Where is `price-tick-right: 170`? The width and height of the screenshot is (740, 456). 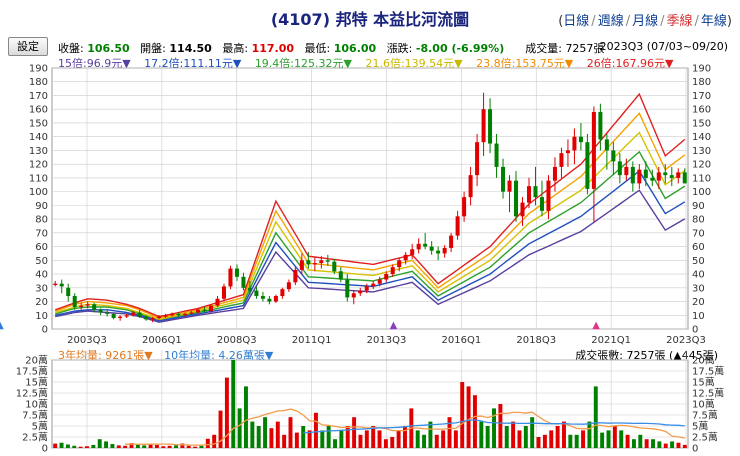
price-tick-right: 170 is located at coordinates (701, 96).